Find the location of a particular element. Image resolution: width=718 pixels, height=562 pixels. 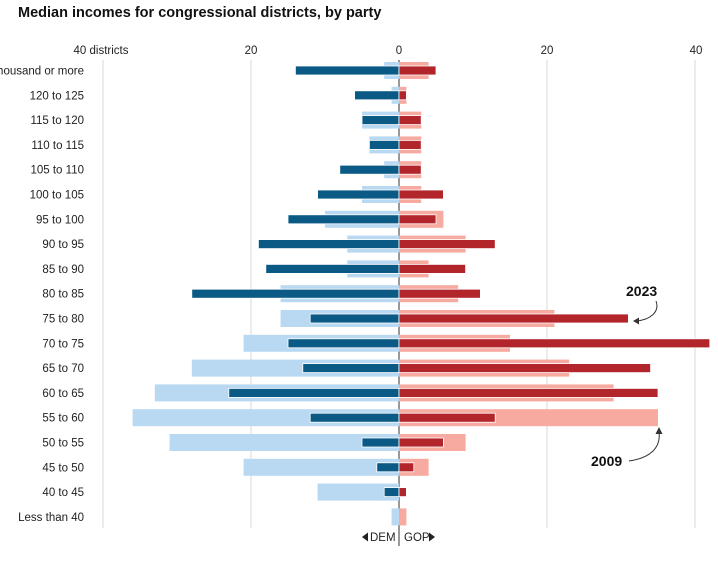

annotation-2009-arrow is located at coordinates (644, 446).